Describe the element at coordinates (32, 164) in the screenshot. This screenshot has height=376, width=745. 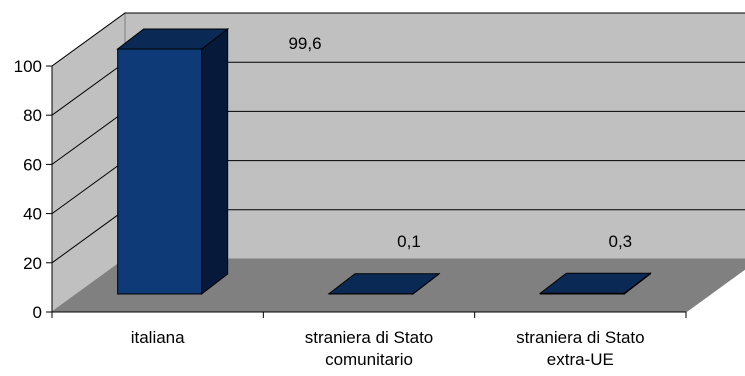
I see `y-tick-label: 60` at that location.